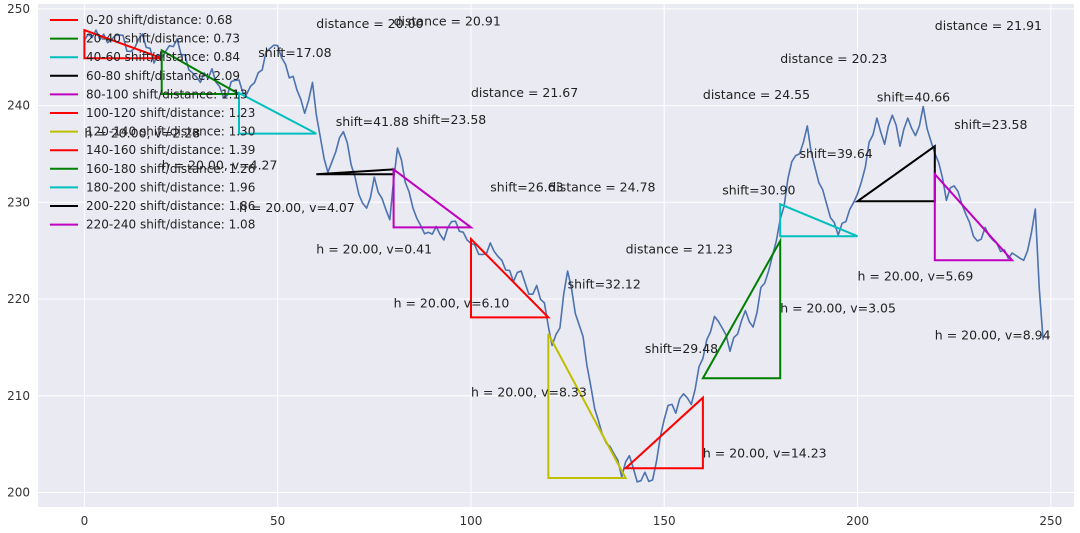  What do you see at coordinates (838, 308) in the screenshot?
I see `annotation-label: h = 20.00, v=3.05` at bounding box center [838, 308].